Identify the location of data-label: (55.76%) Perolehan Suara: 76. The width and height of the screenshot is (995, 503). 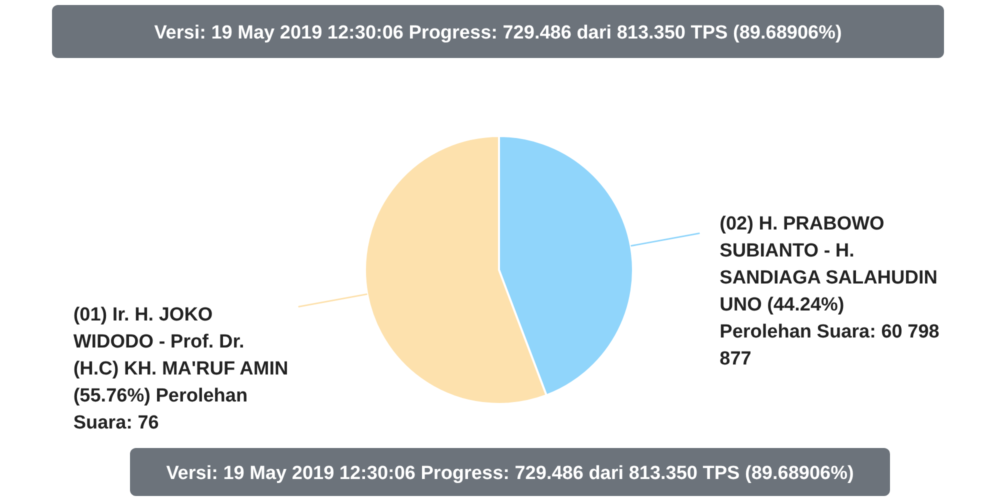
(160, 410).